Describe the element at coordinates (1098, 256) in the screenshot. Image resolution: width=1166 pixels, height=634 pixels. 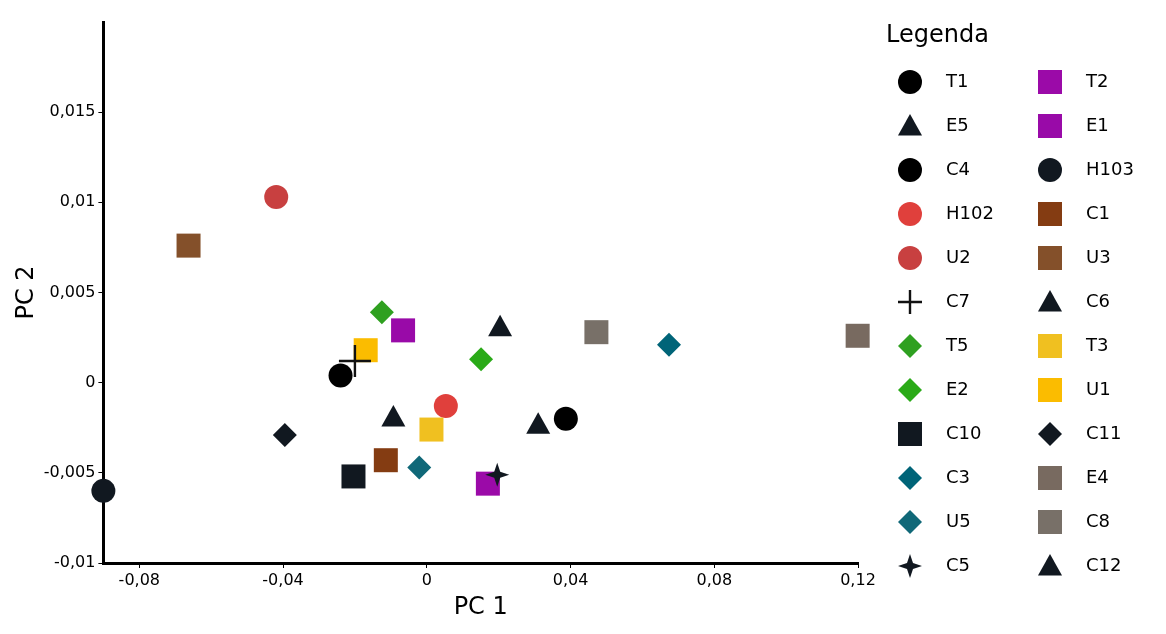
I see `legend-label: U3` at that location.